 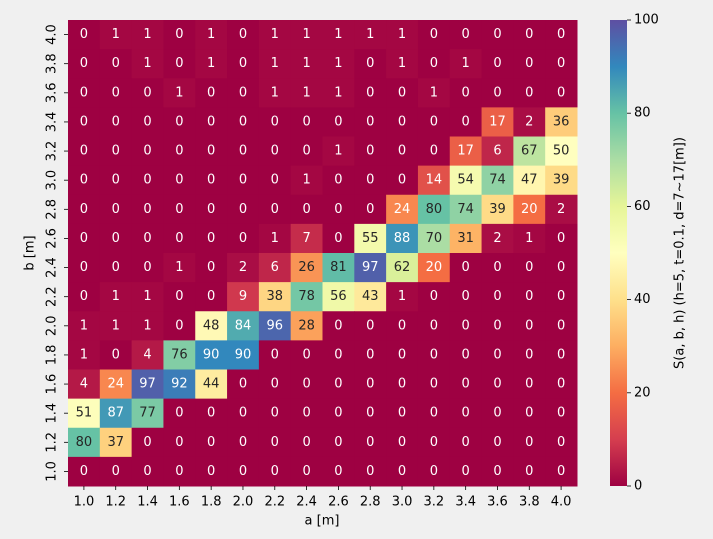 What do you see at coordinates (243, 267) in the screenshot?
I see `cell-label: 2` at bounding box center [243, 267].